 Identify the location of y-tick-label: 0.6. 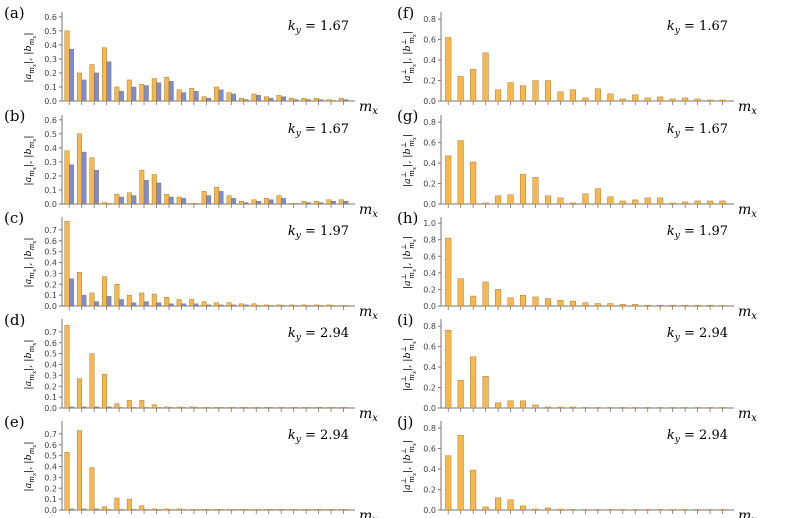
(429, 256).